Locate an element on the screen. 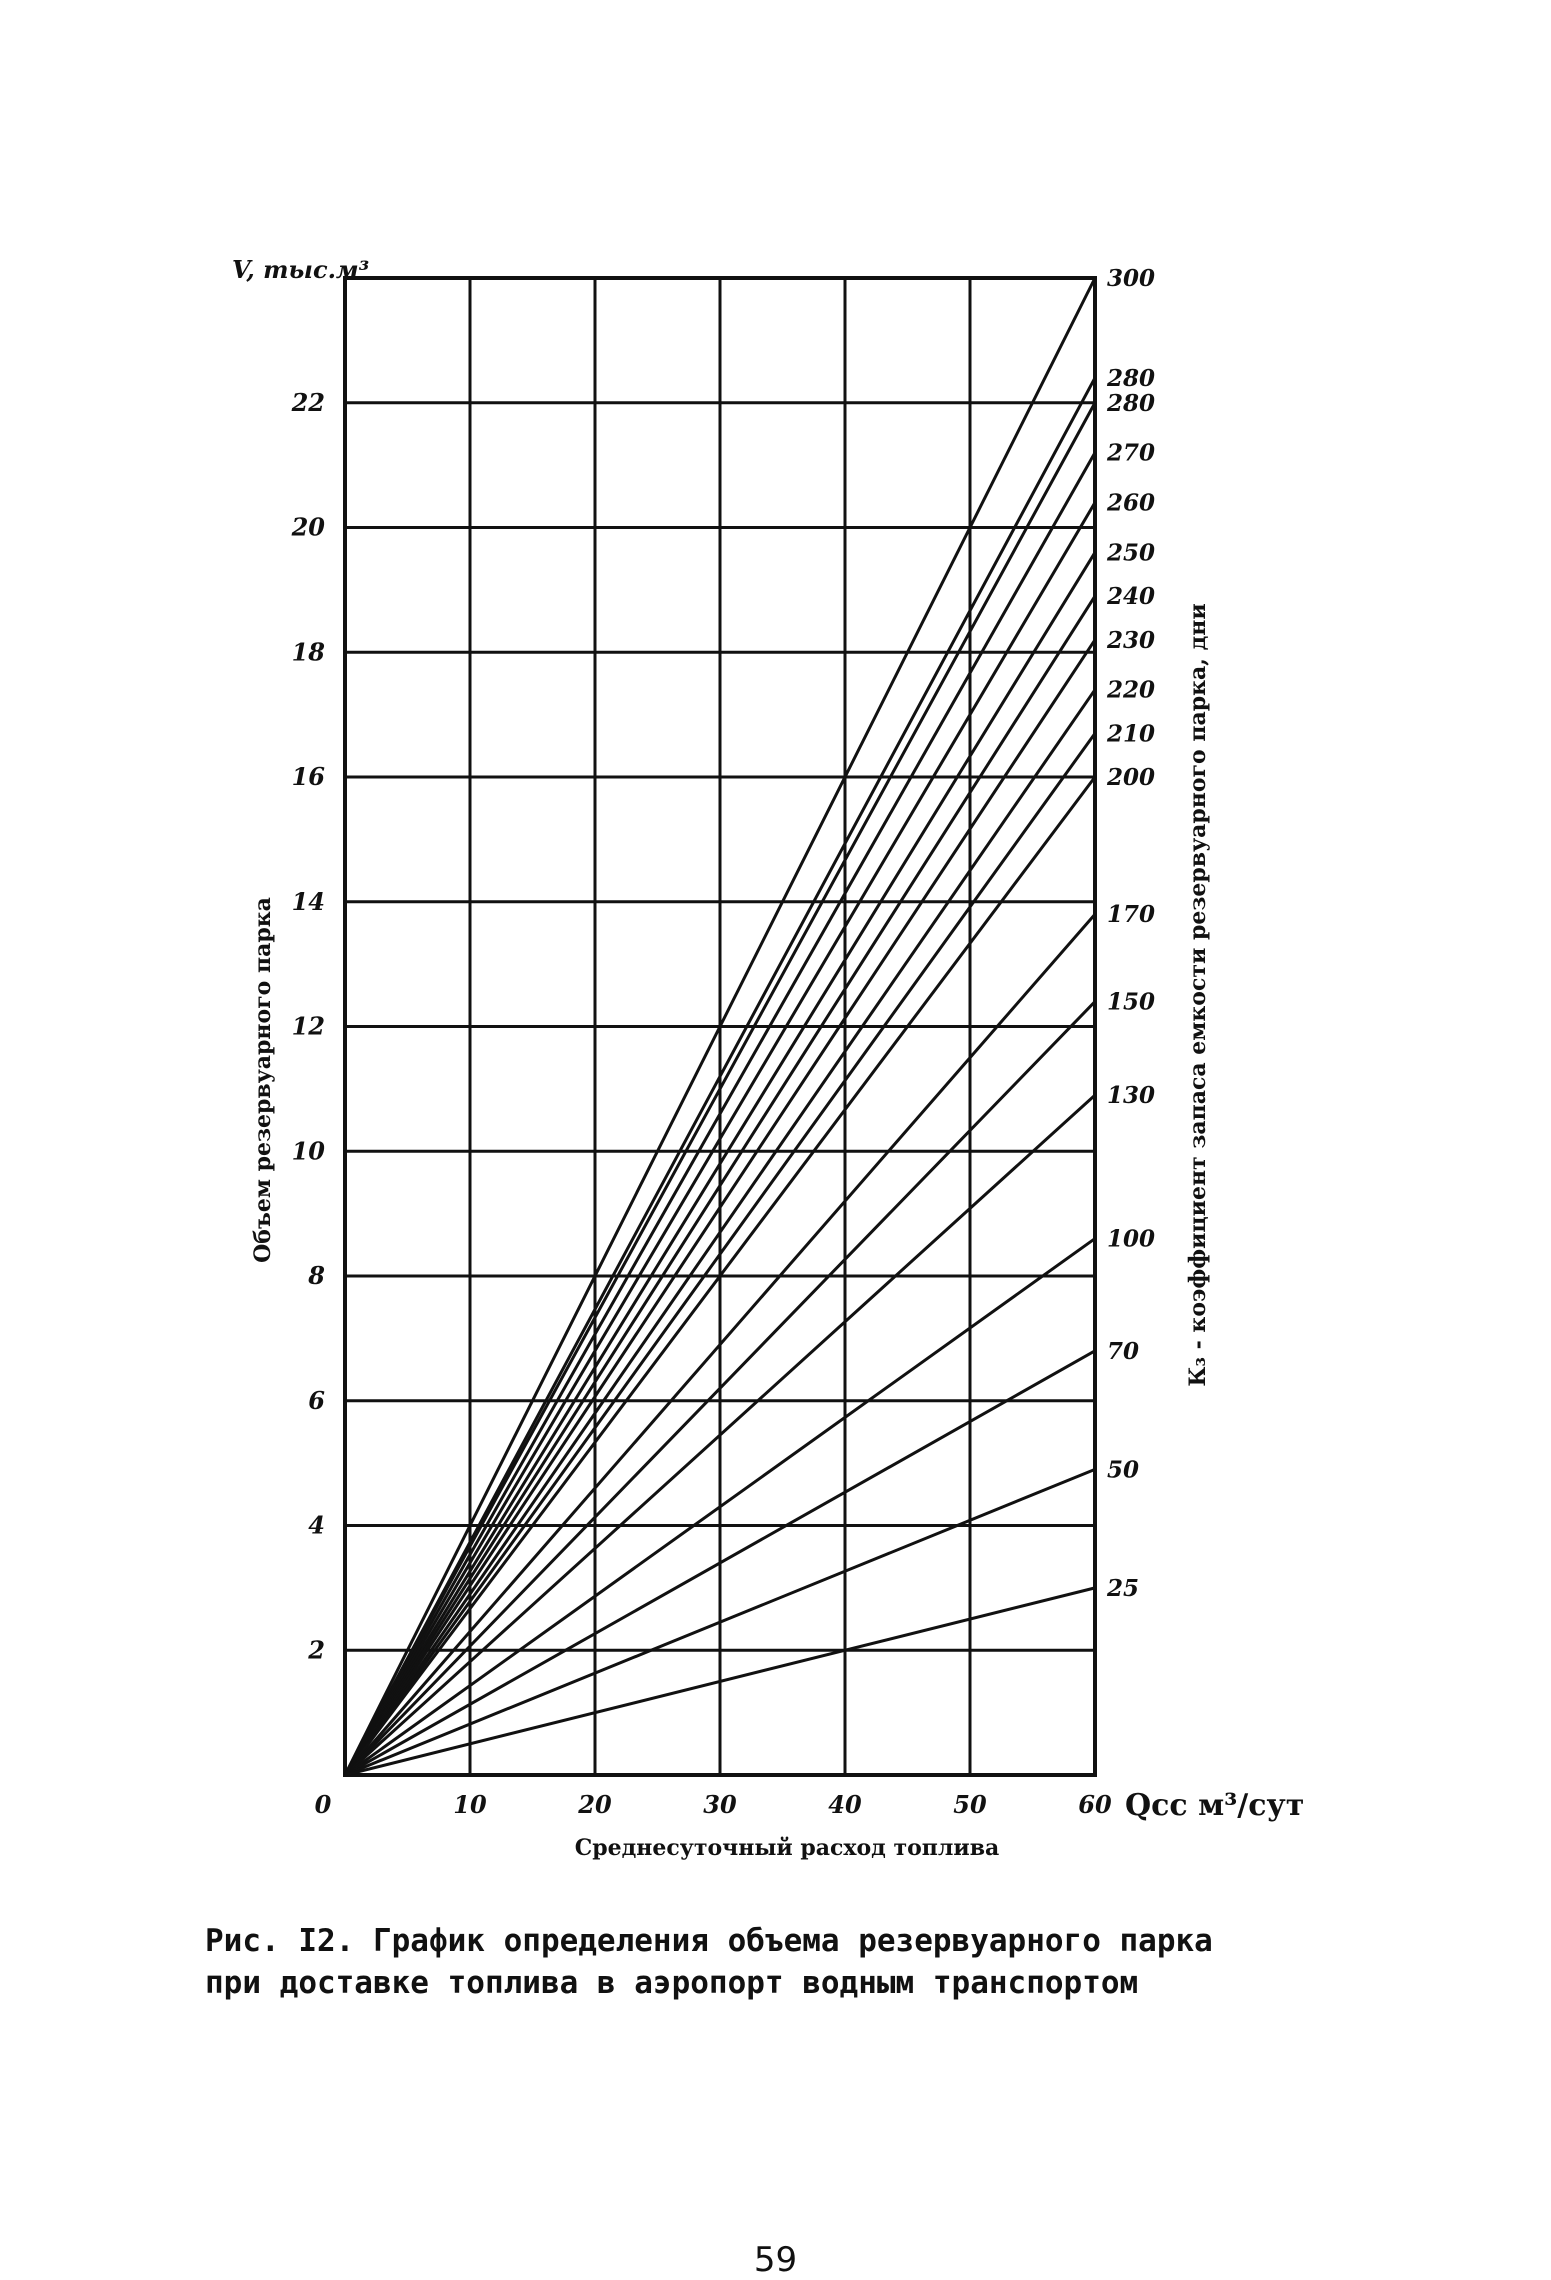 The height and width of the screenshot is (2280, 1551). series-label-240: 240 is located at coordinates (1130, 596).